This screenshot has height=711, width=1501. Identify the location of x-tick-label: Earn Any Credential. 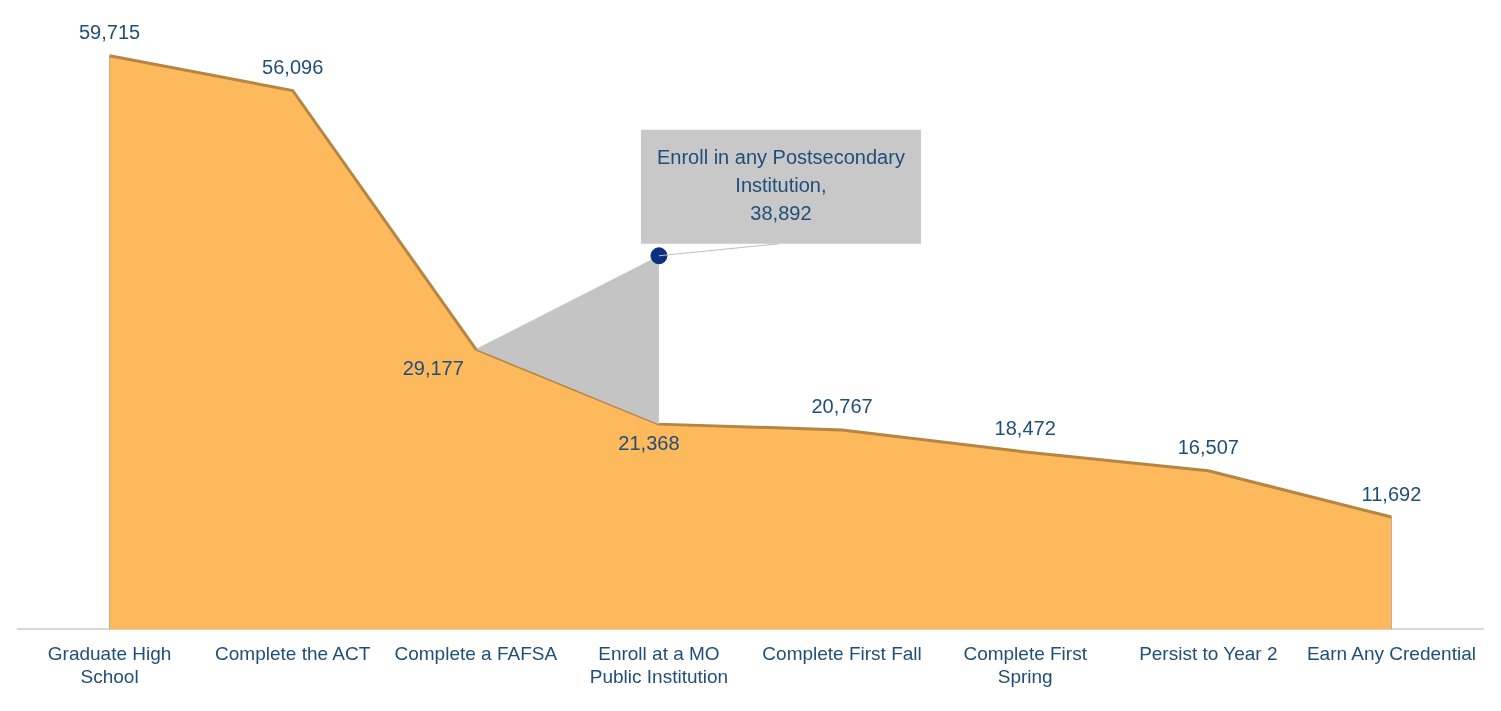
(1391, 654).